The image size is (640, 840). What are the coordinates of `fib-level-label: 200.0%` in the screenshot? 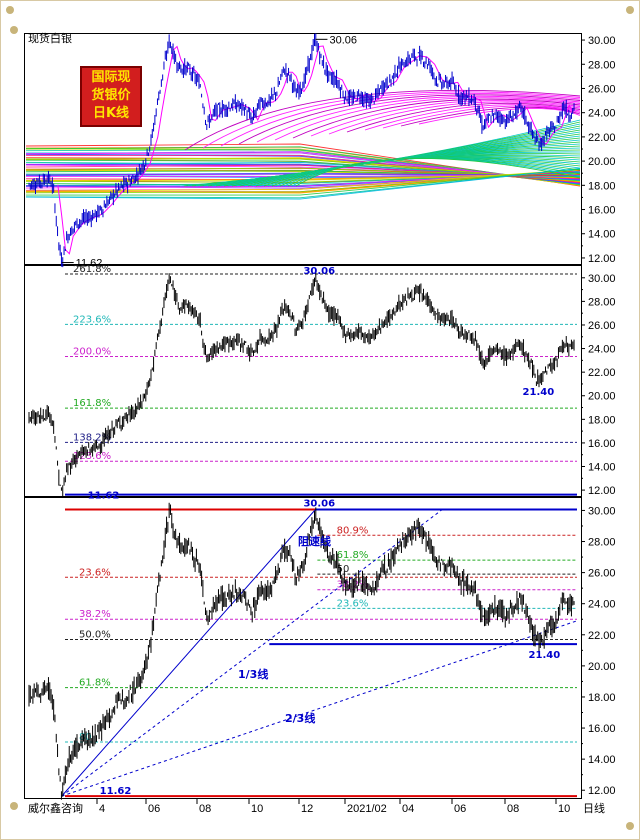 It's located at (92, 351).